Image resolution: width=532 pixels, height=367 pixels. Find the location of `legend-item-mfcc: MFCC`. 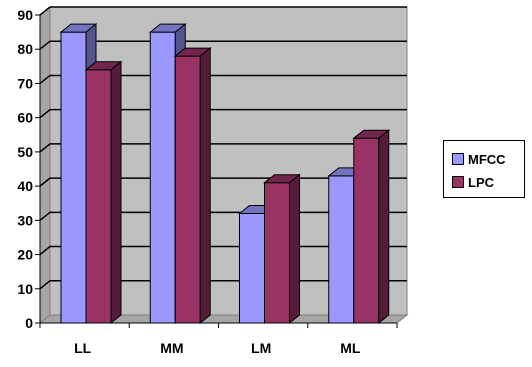

legend-item-mfcc: MFCC is located at coordinates (479, 159).